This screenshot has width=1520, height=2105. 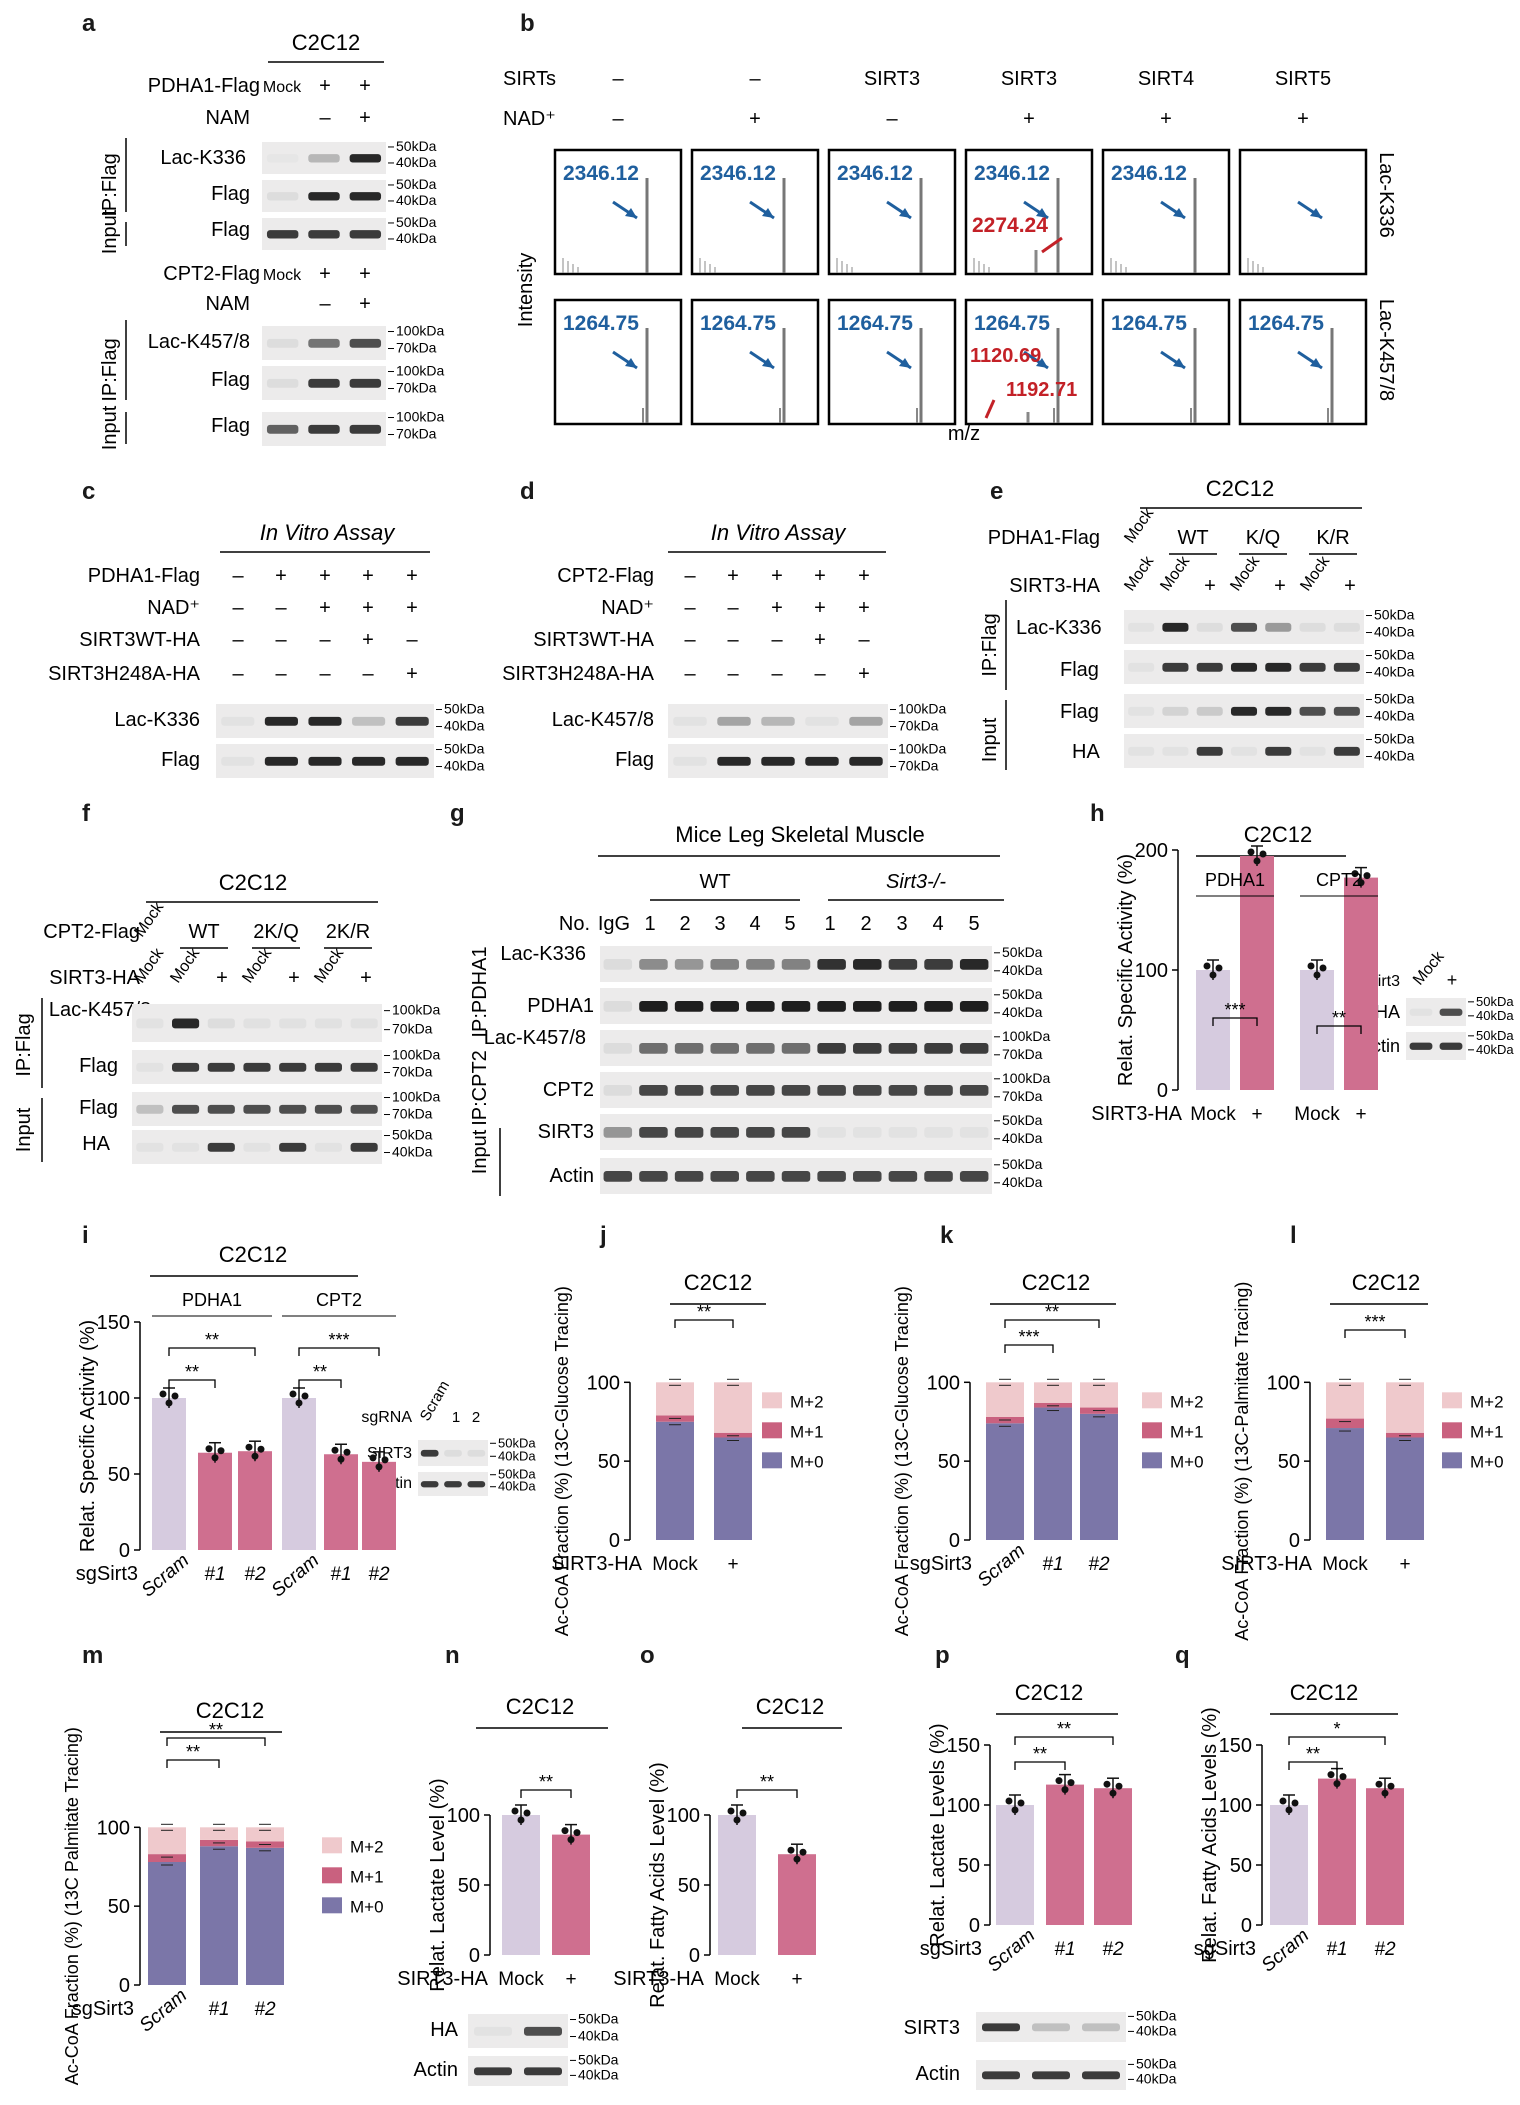 I want to click on blot-label: HA, so click(x=96, y=1144).